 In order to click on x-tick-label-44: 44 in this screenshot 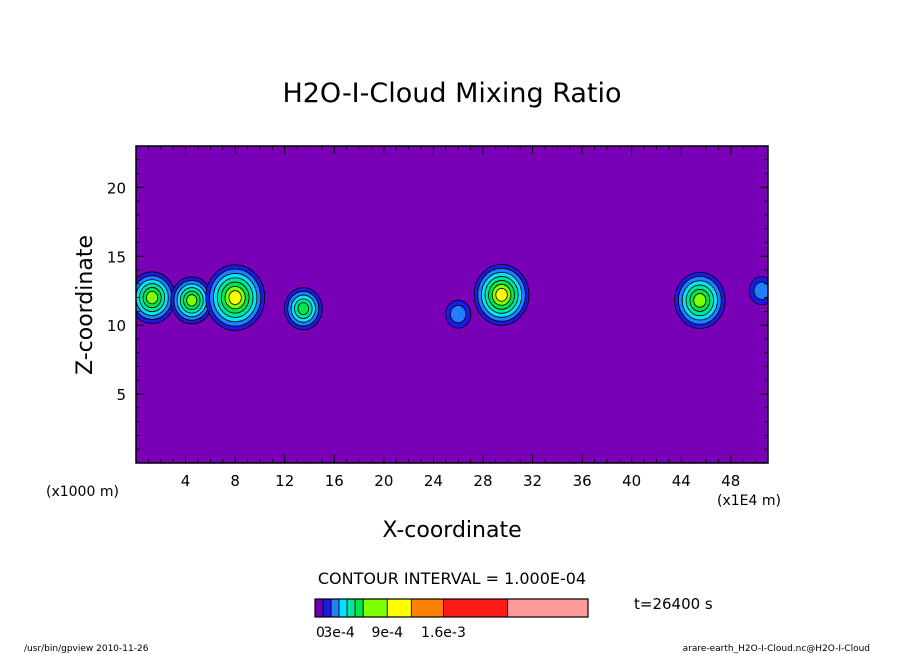, I will do `click(681, 481)`.